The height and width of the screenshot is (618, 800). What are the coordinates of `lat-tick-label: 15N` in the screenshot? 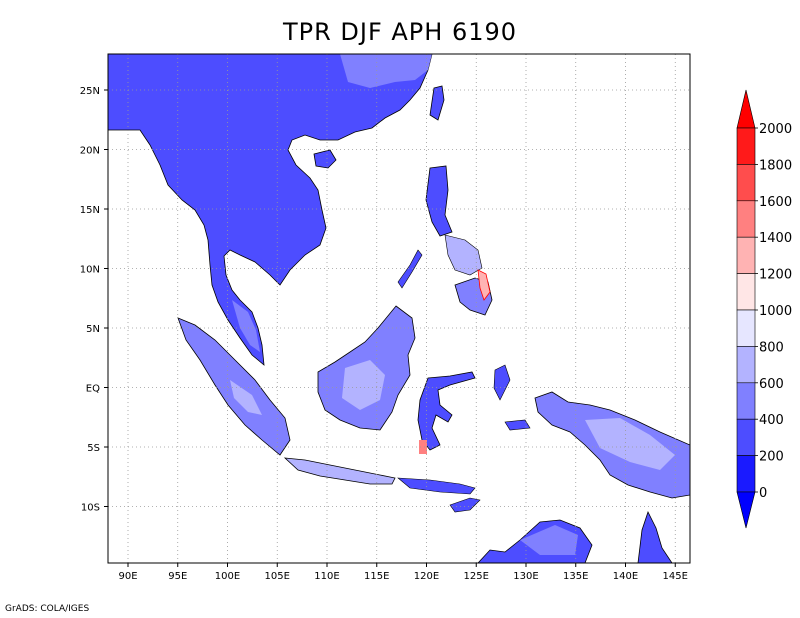 It's located at (90, 210).